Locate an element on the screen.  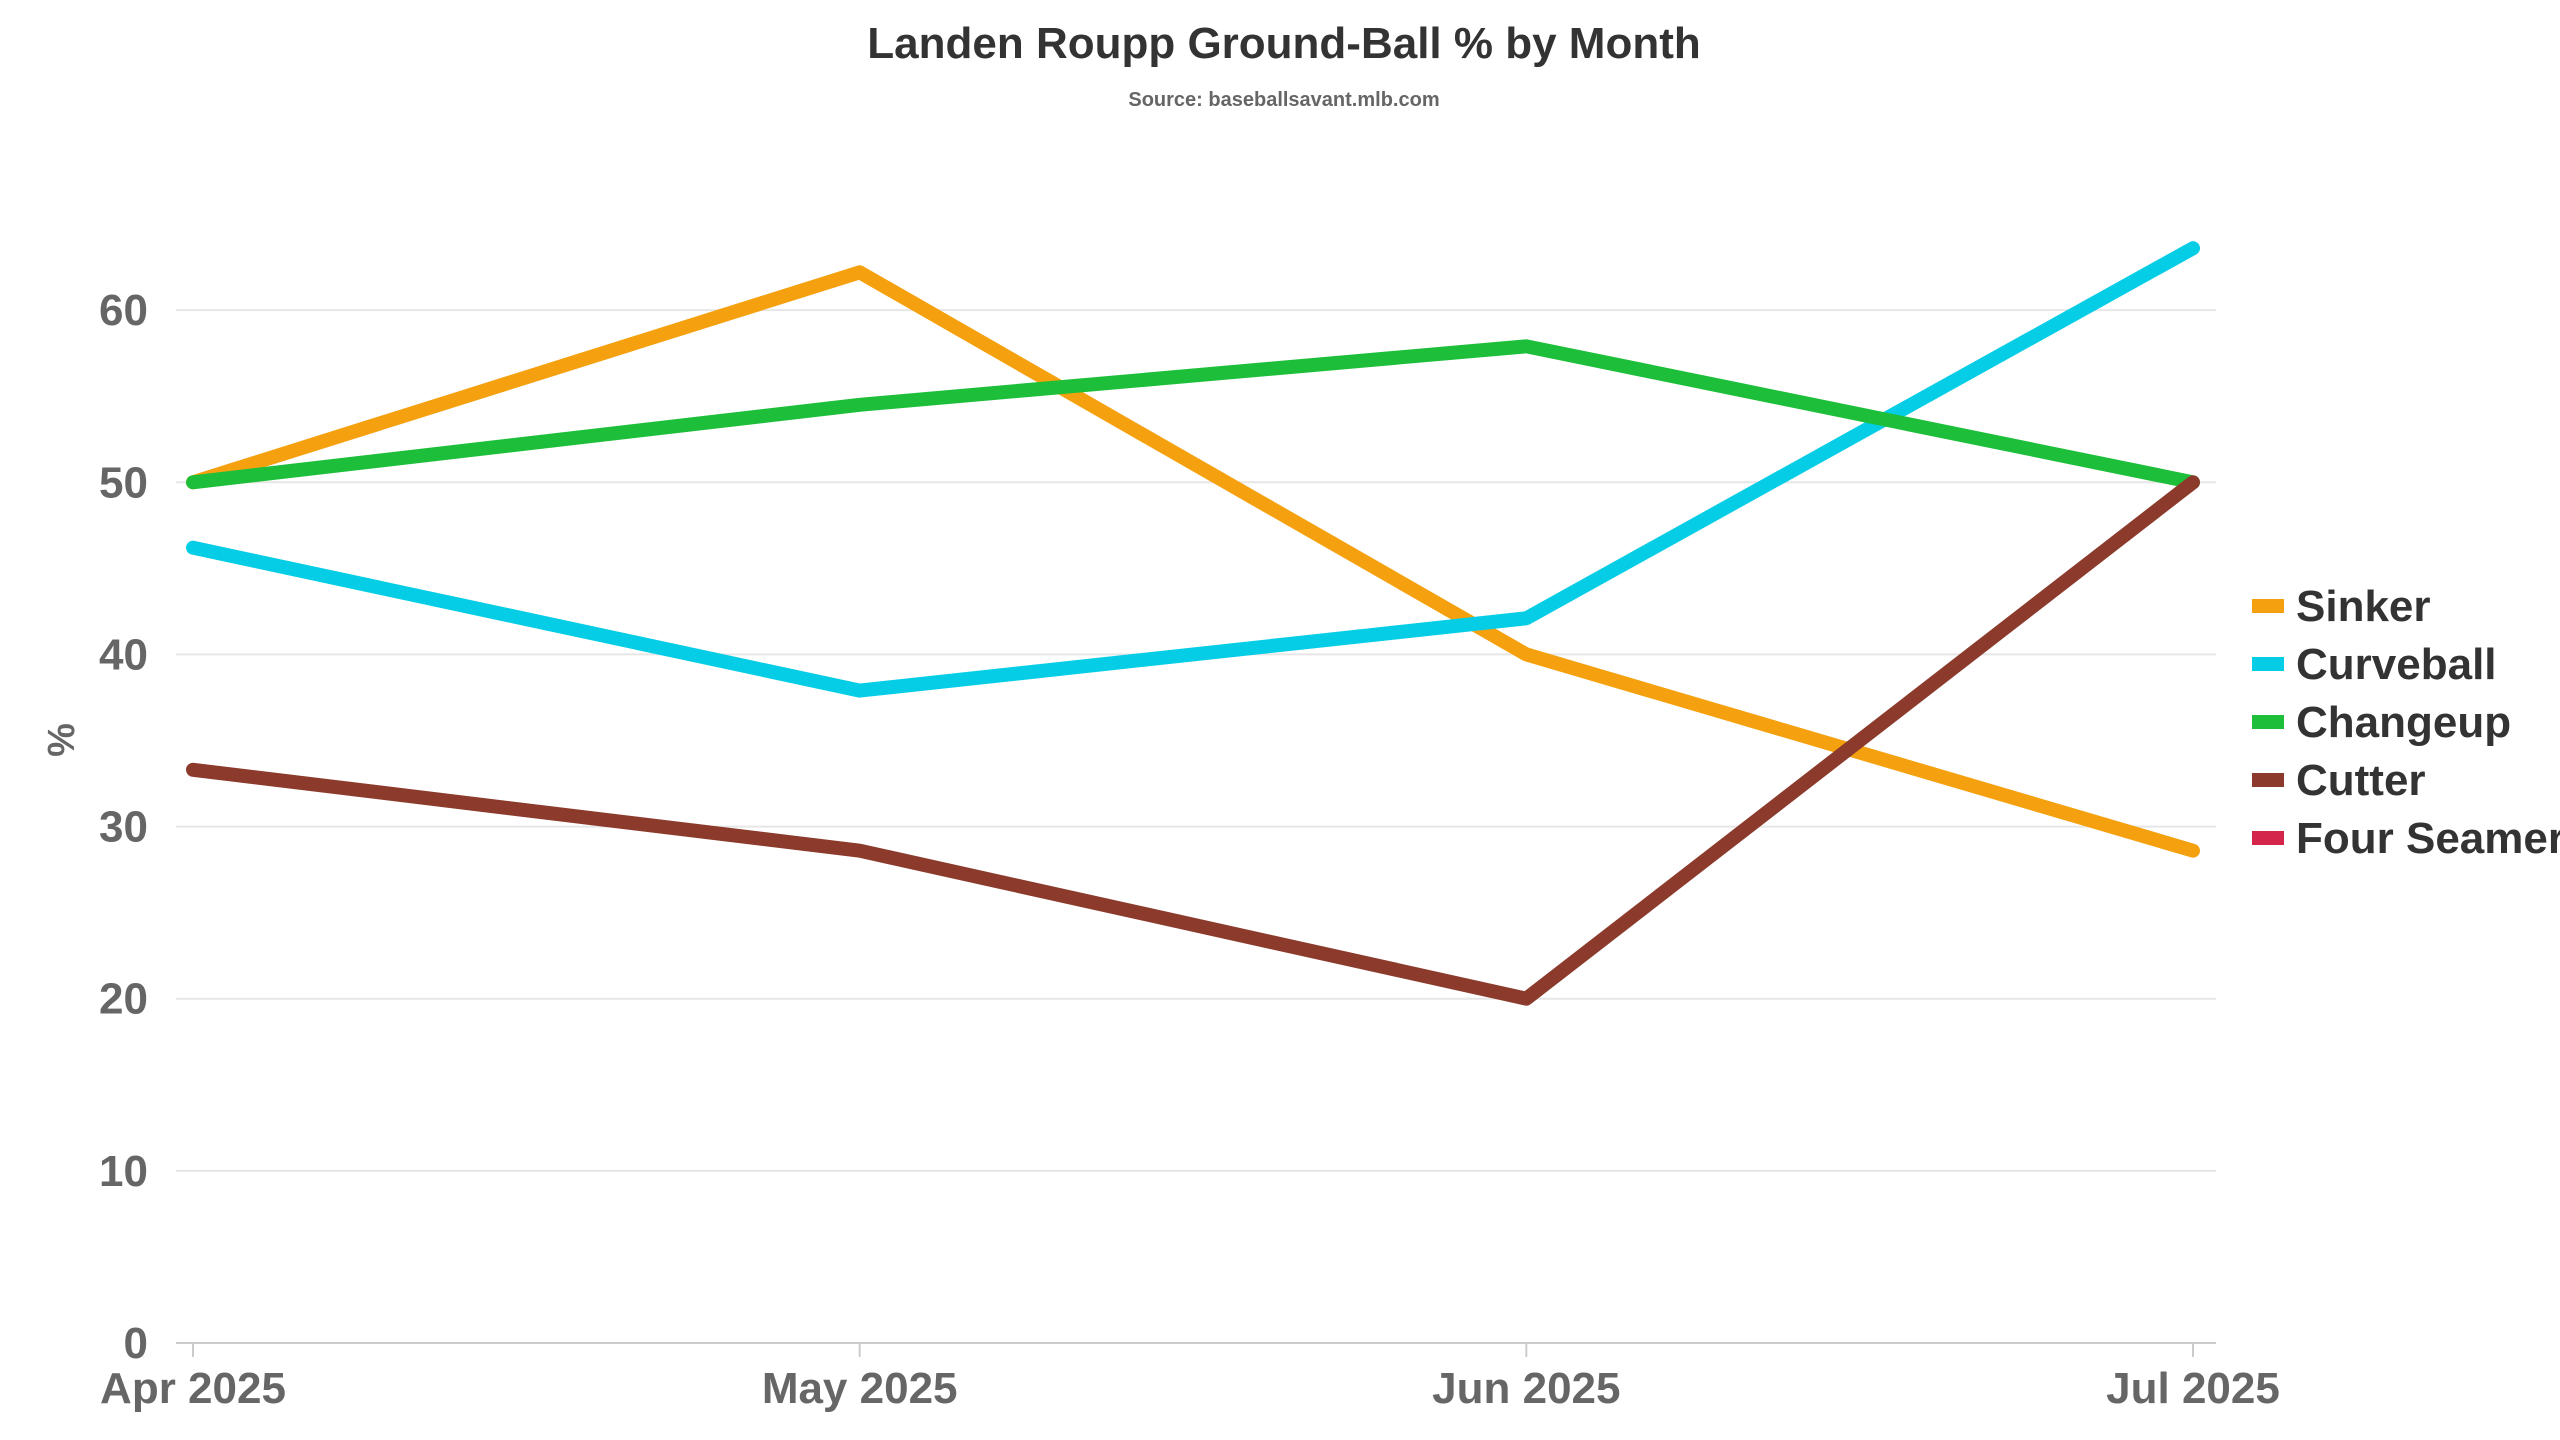
legend-item-curveball: Curveball is located at coordinates (2374, 664).